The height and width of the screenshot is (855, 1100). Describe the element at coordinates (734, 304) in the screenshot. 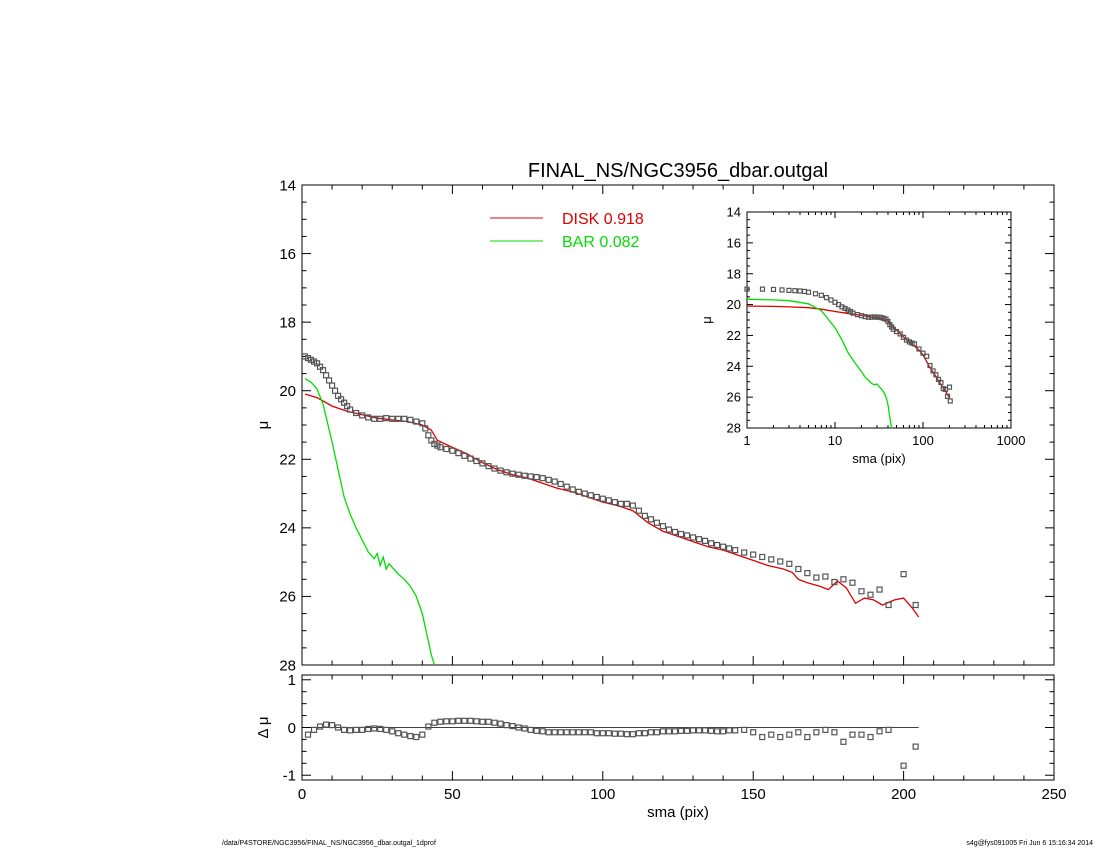

I see `inset-ytick-label: 20` at that location.